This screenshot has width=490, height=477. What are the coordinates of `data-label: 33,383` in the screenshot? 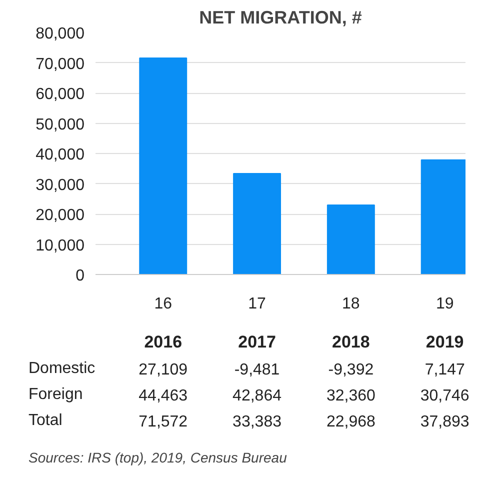 It's located at (257, 422).